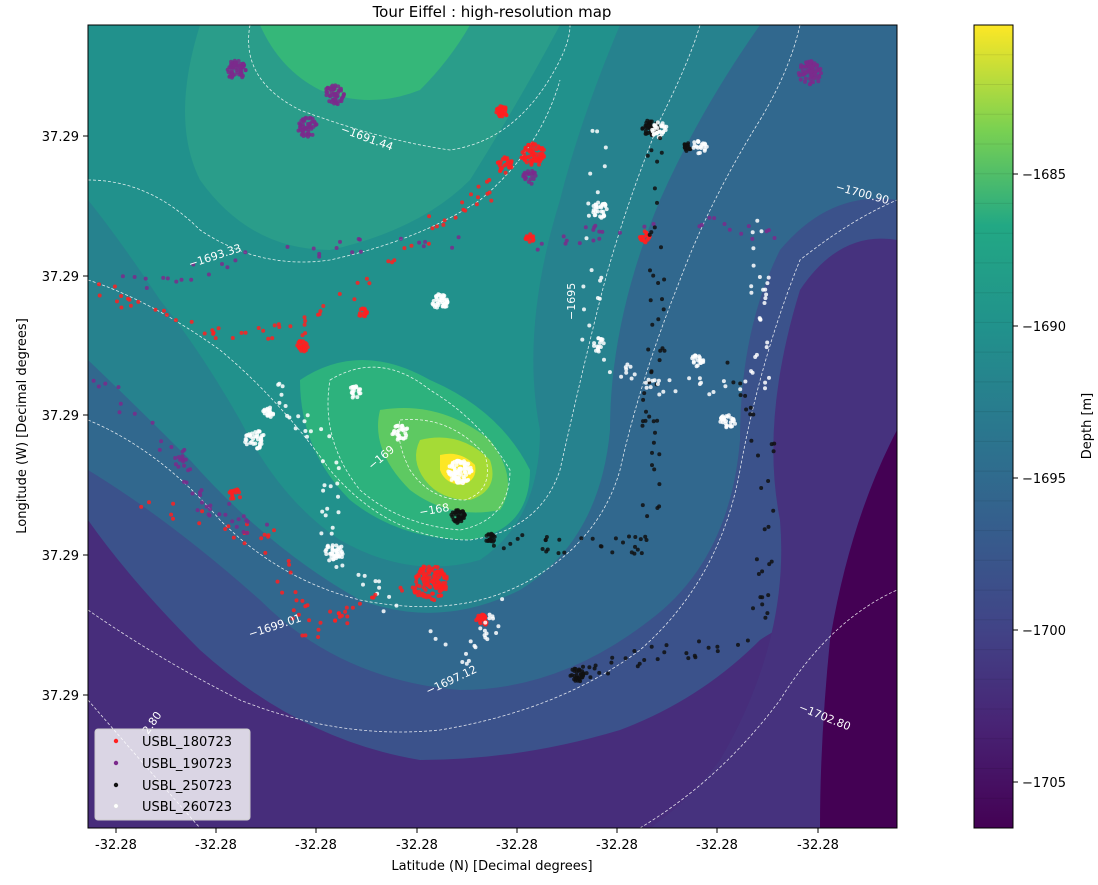  Describe the element at coordinates (22, 426) in the screenshot. I see `y-axis-label: Longitude (W) [Decimal degrees]` at that location.